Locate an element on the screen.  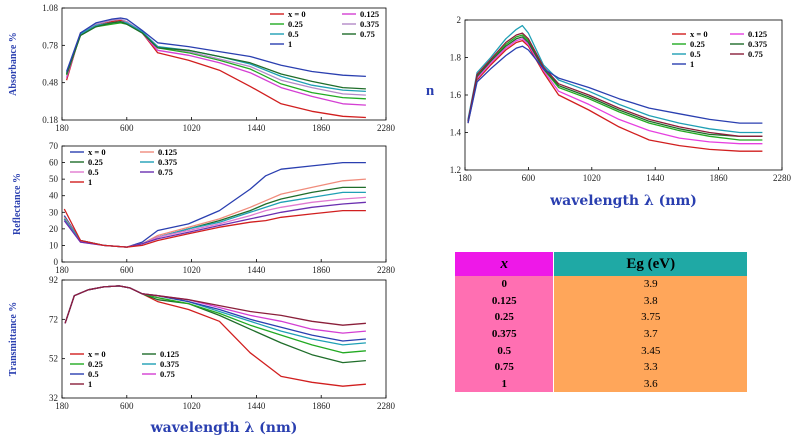
table-row: 0.75 3.3 is located at coordinates (601, 367).